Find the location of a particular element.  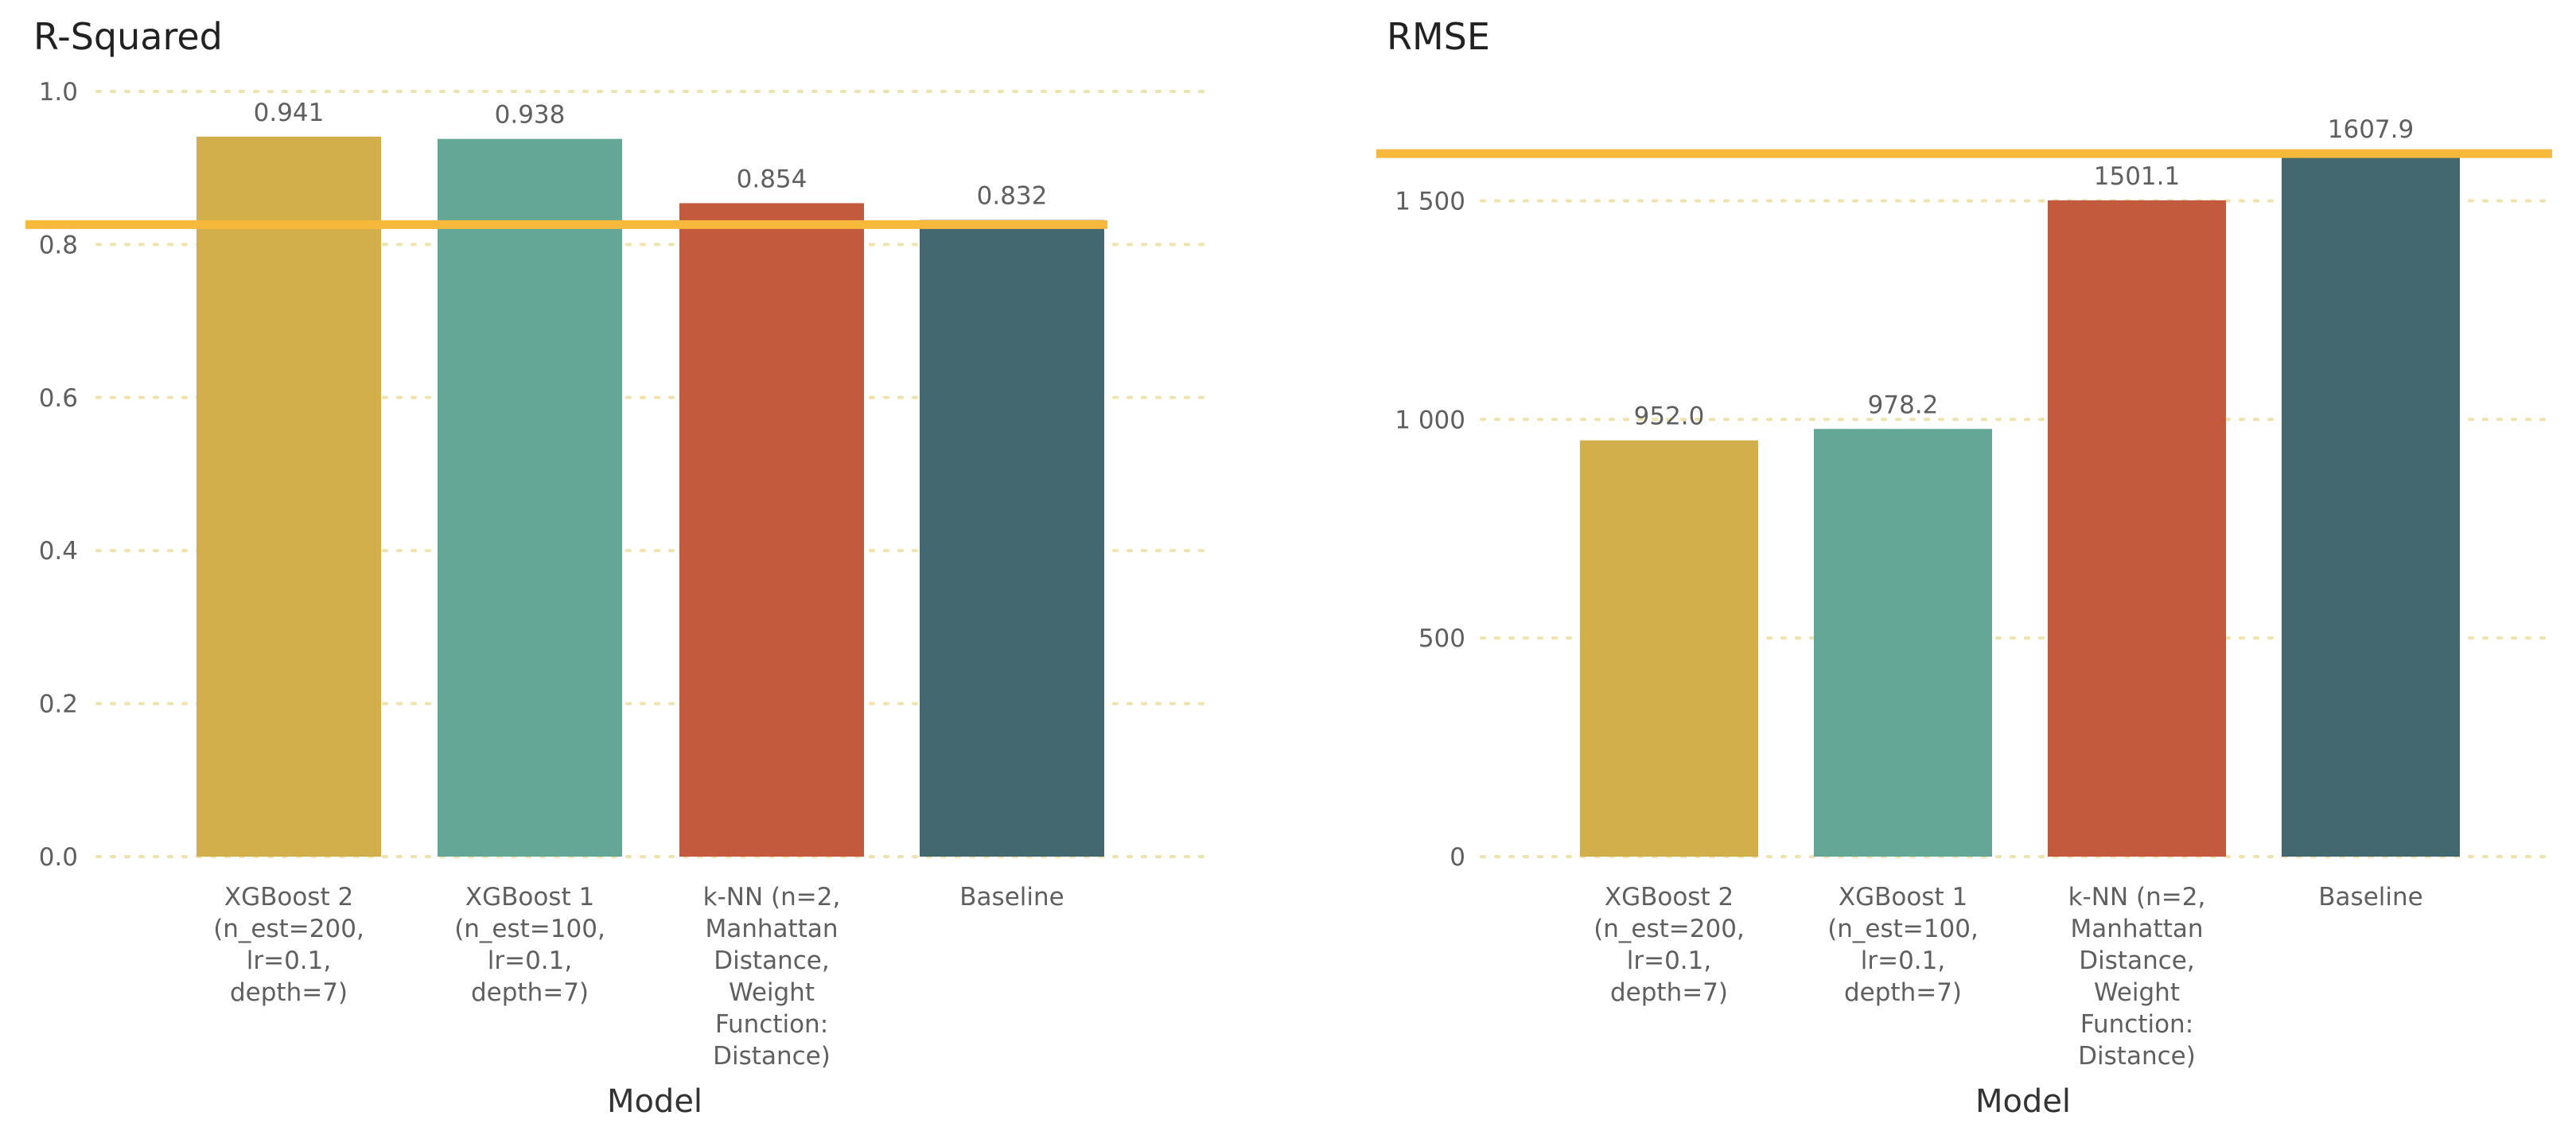

data-label: 0.938 is located at coordinates (530, 115).